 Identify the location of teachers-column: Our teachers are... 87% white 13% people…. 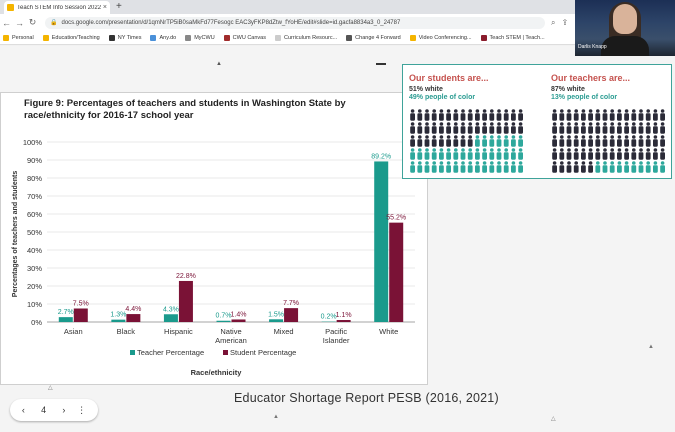
(611, 83).